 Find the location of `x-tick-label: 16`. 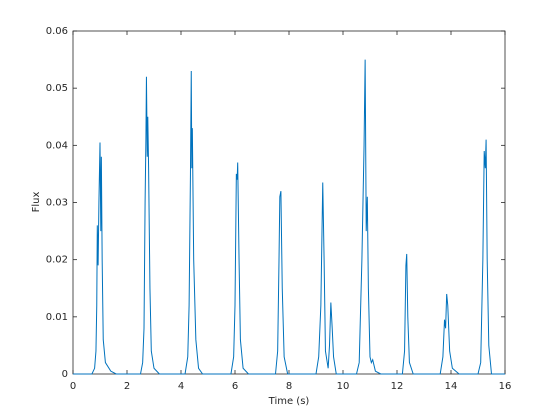

x-tick-label: 16 is located at coordinates (505, 386).